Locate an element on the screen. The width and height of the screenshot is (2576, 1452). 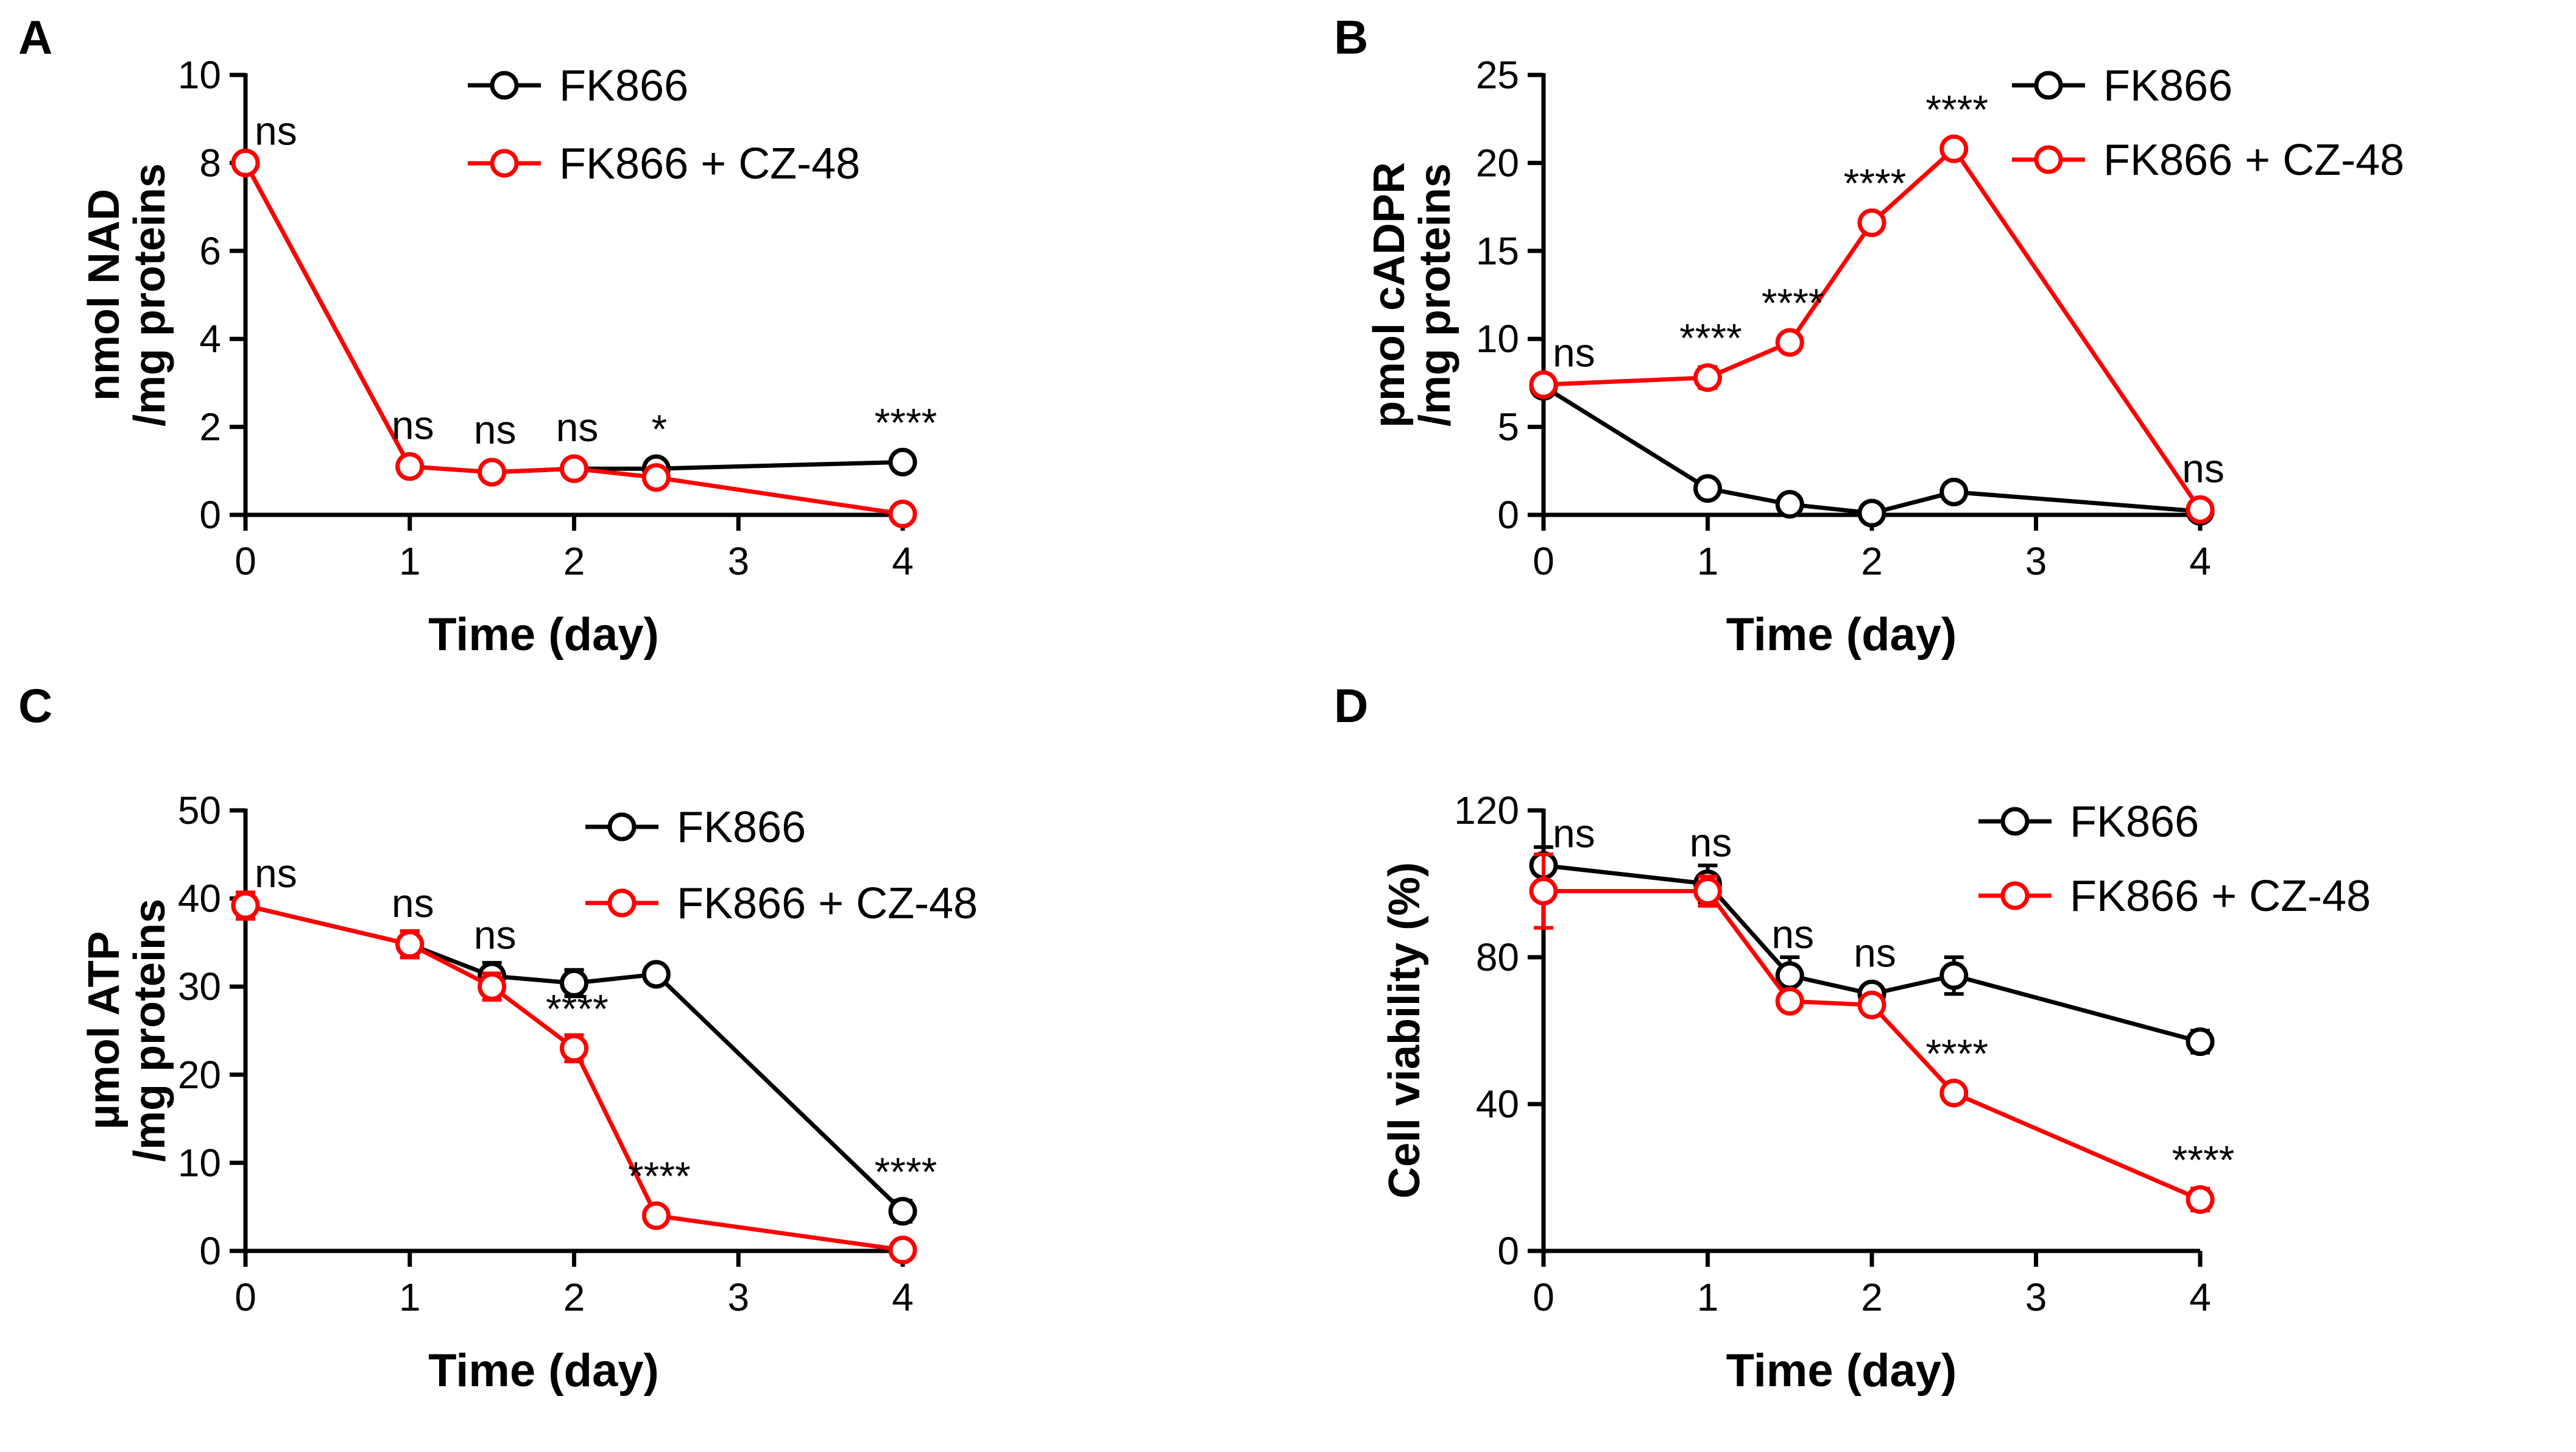
x-tick-label: 1 is located at coordinates (1708, 561).